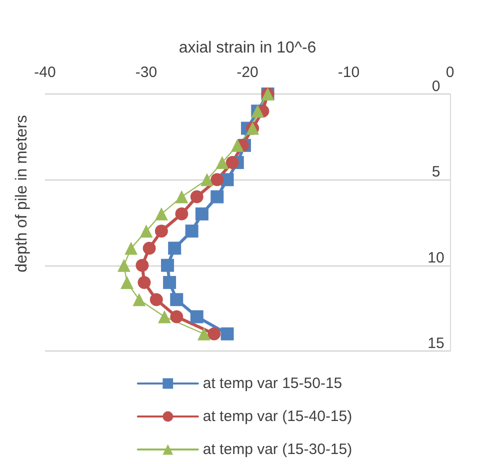 This screenshot has width=489, height=464. I want to click on x-tick-label: -10, so click(349, 72).